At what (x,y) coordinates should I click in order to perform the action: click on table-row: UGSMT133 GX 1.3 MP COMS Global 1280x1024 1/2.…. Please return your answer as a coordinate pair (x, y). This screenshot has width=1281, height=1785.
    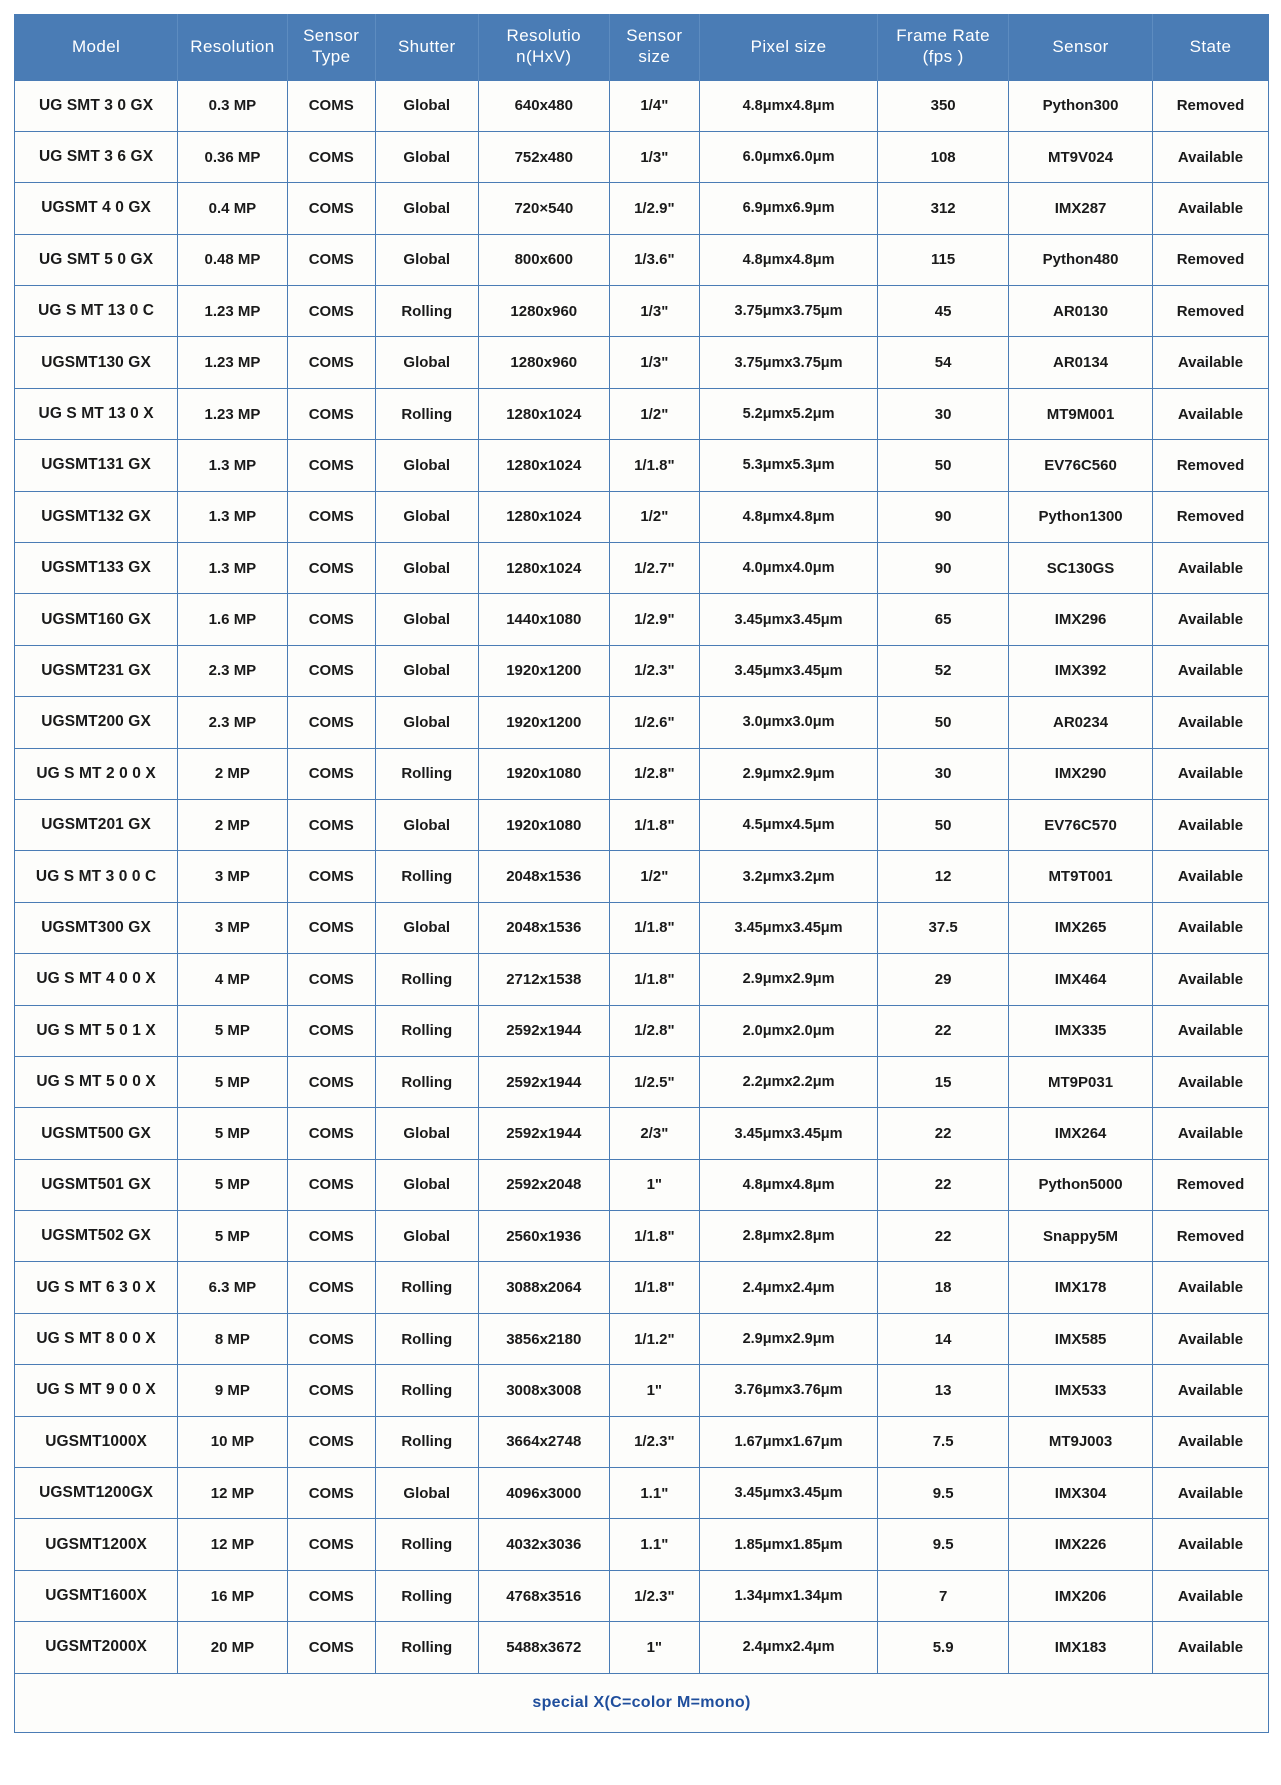
    Looking at the image, I should click on (641, 568).